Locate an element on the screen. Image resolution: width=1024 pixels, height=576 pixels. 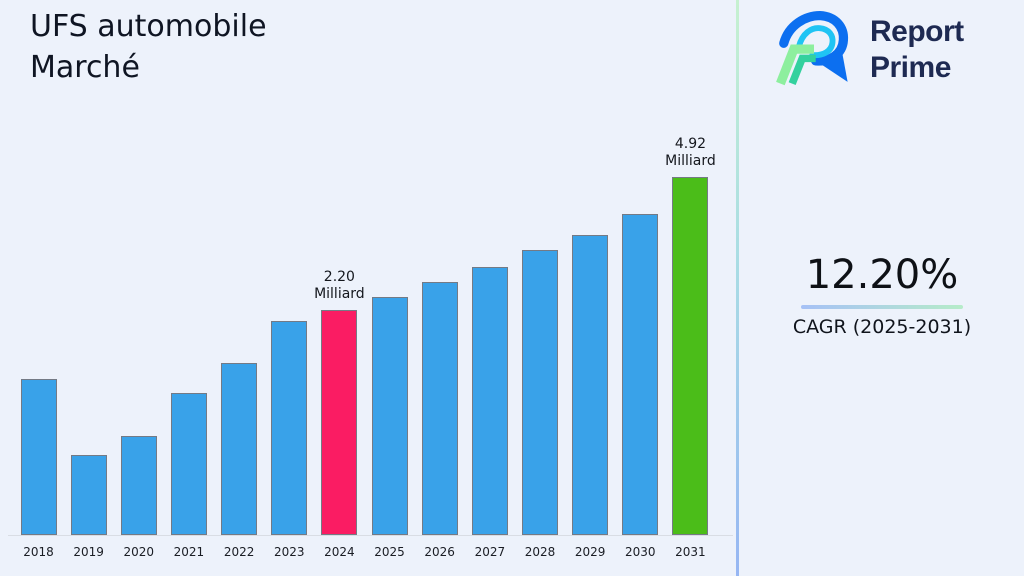
bar-2026 is located at coordinates (439, 408).